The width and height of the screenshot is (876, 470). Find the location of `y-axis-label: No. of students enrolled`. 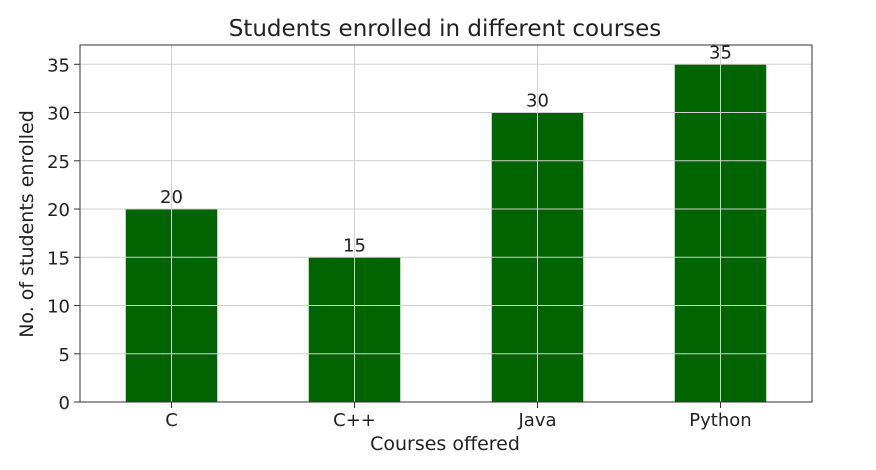

y-axis-label: No. of students enrolled is located at coordinates (27, 224).